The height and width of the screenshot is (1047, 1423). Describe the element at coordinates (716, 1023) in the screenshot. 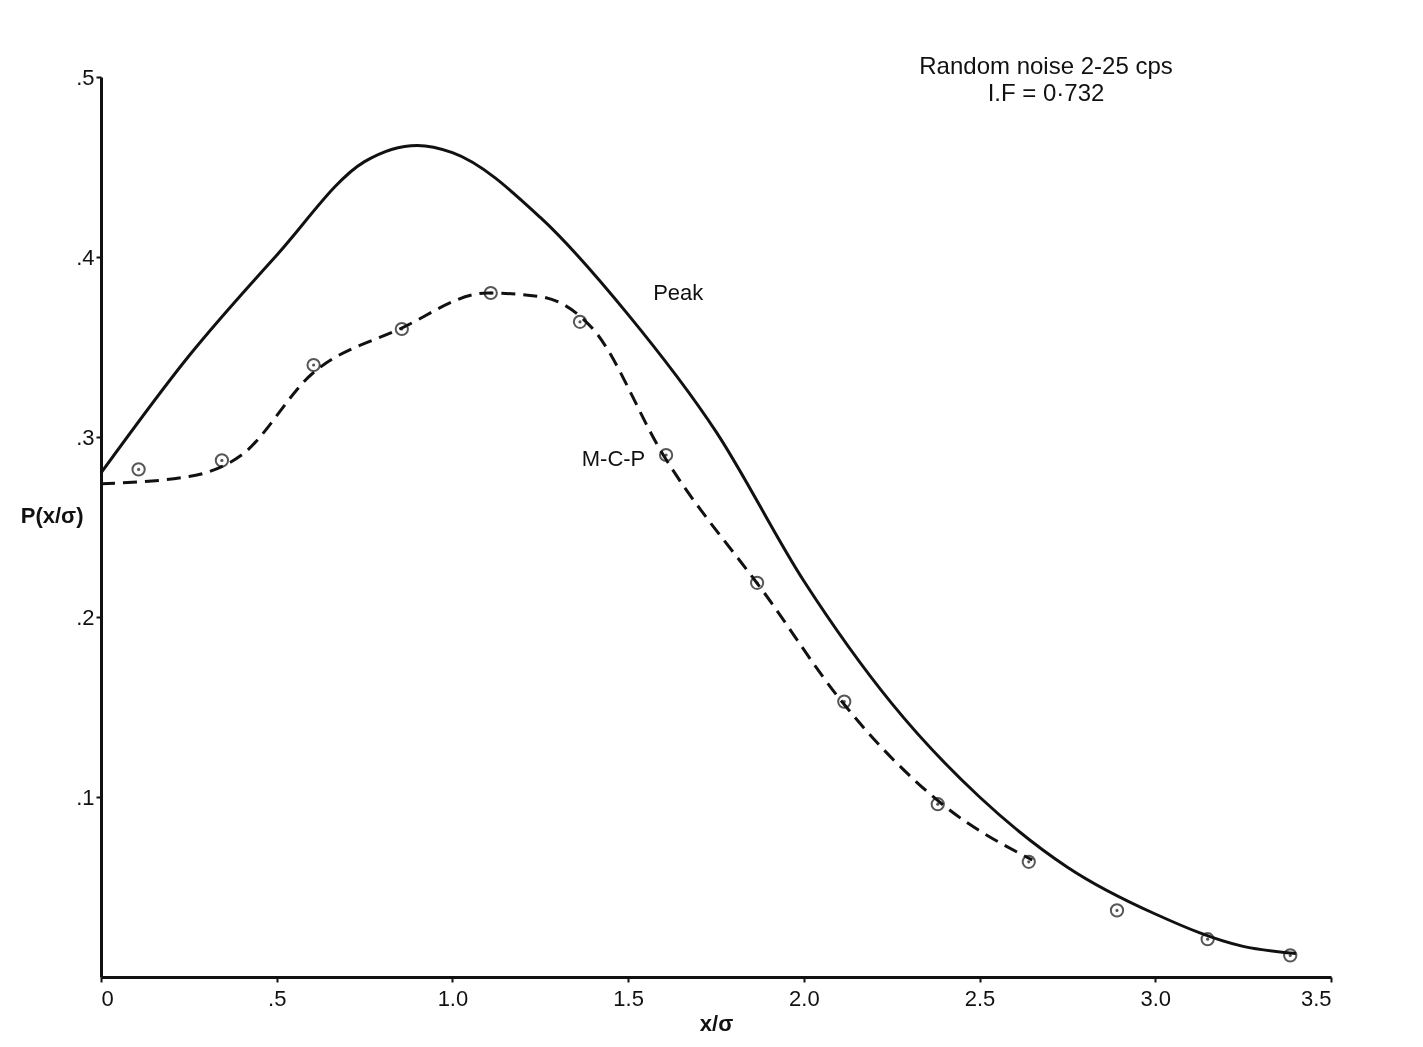

I see `x-axis-title: x/σ` at that location.